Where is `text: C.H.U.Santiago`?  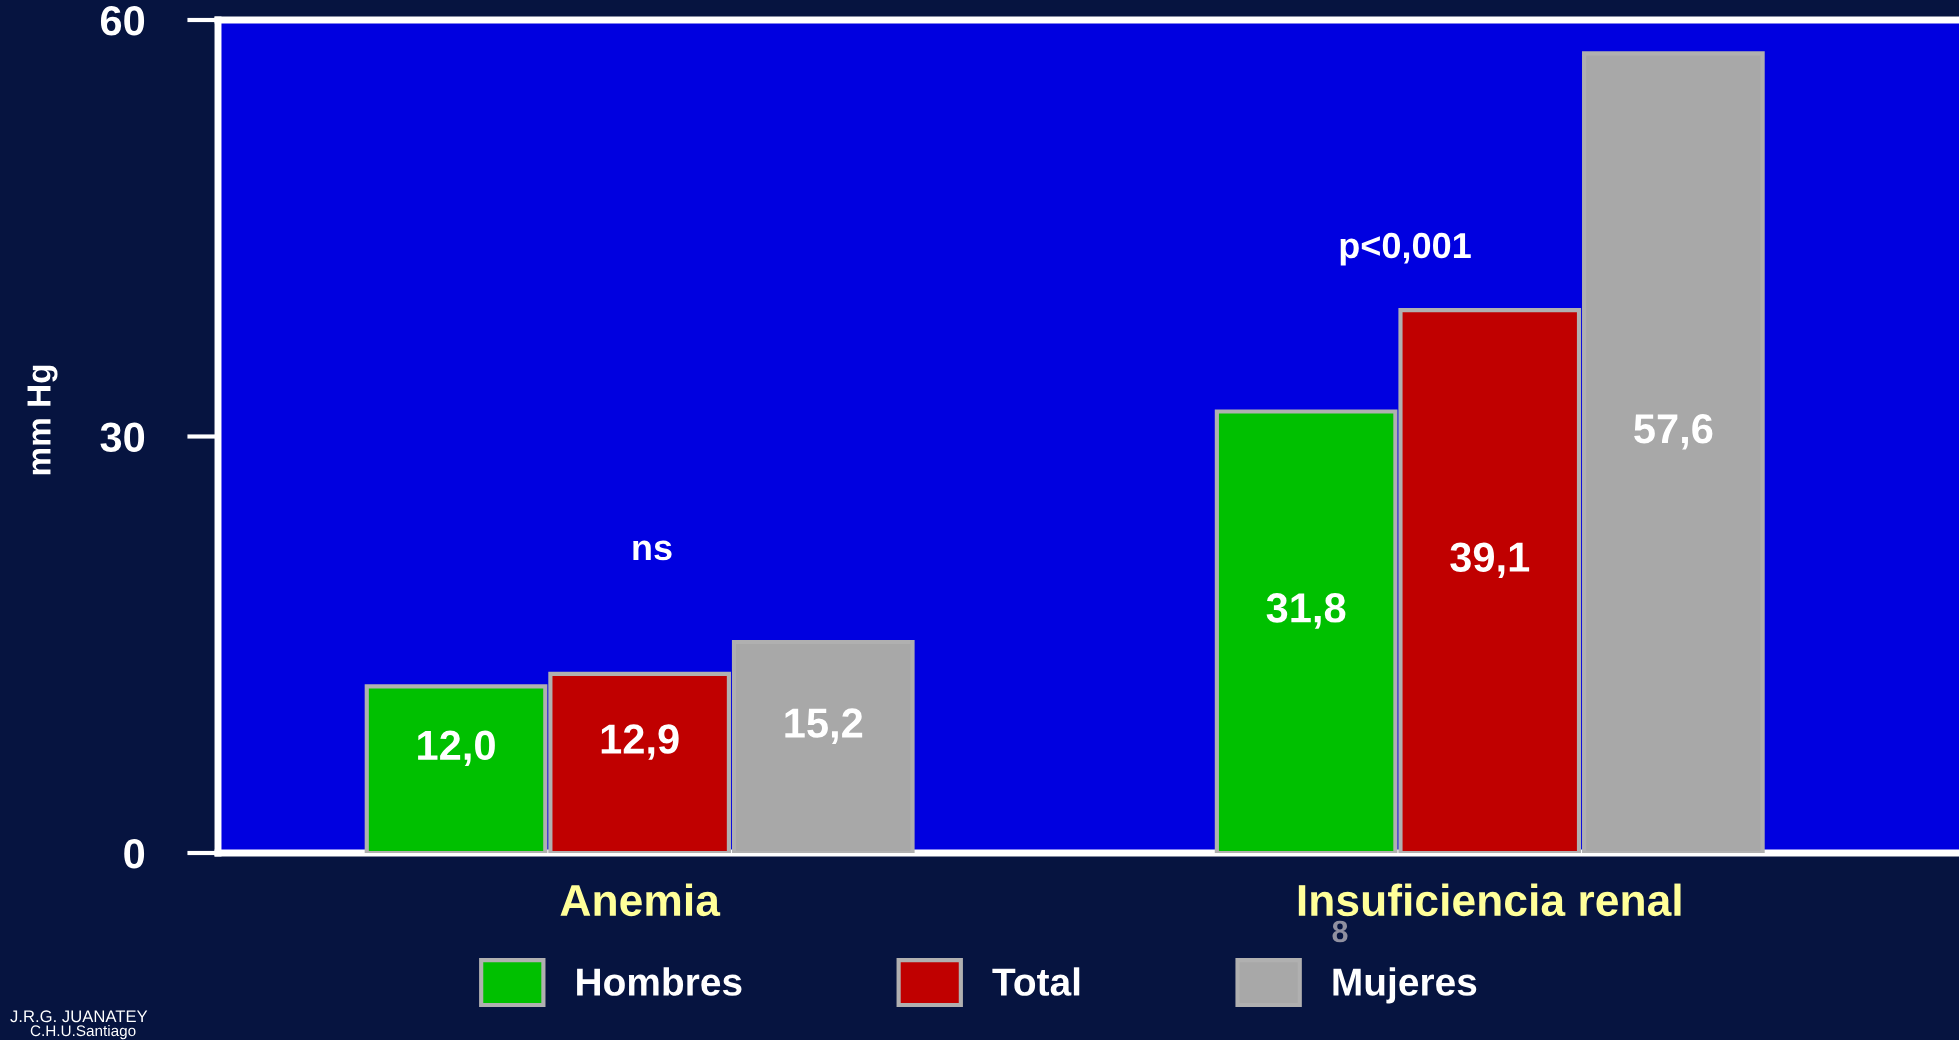
text: C.H.U.Santiago is located at coordinates (83, 1032).